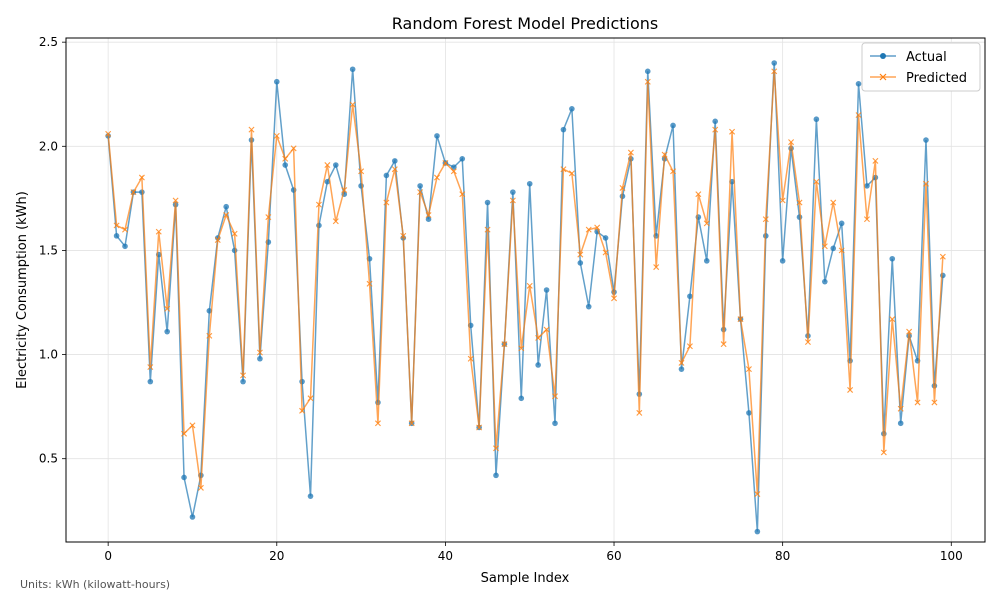  Describe the element at coordinates (48, 355) in the screenshot. I see `y-tick-label: 1.0` at that location.